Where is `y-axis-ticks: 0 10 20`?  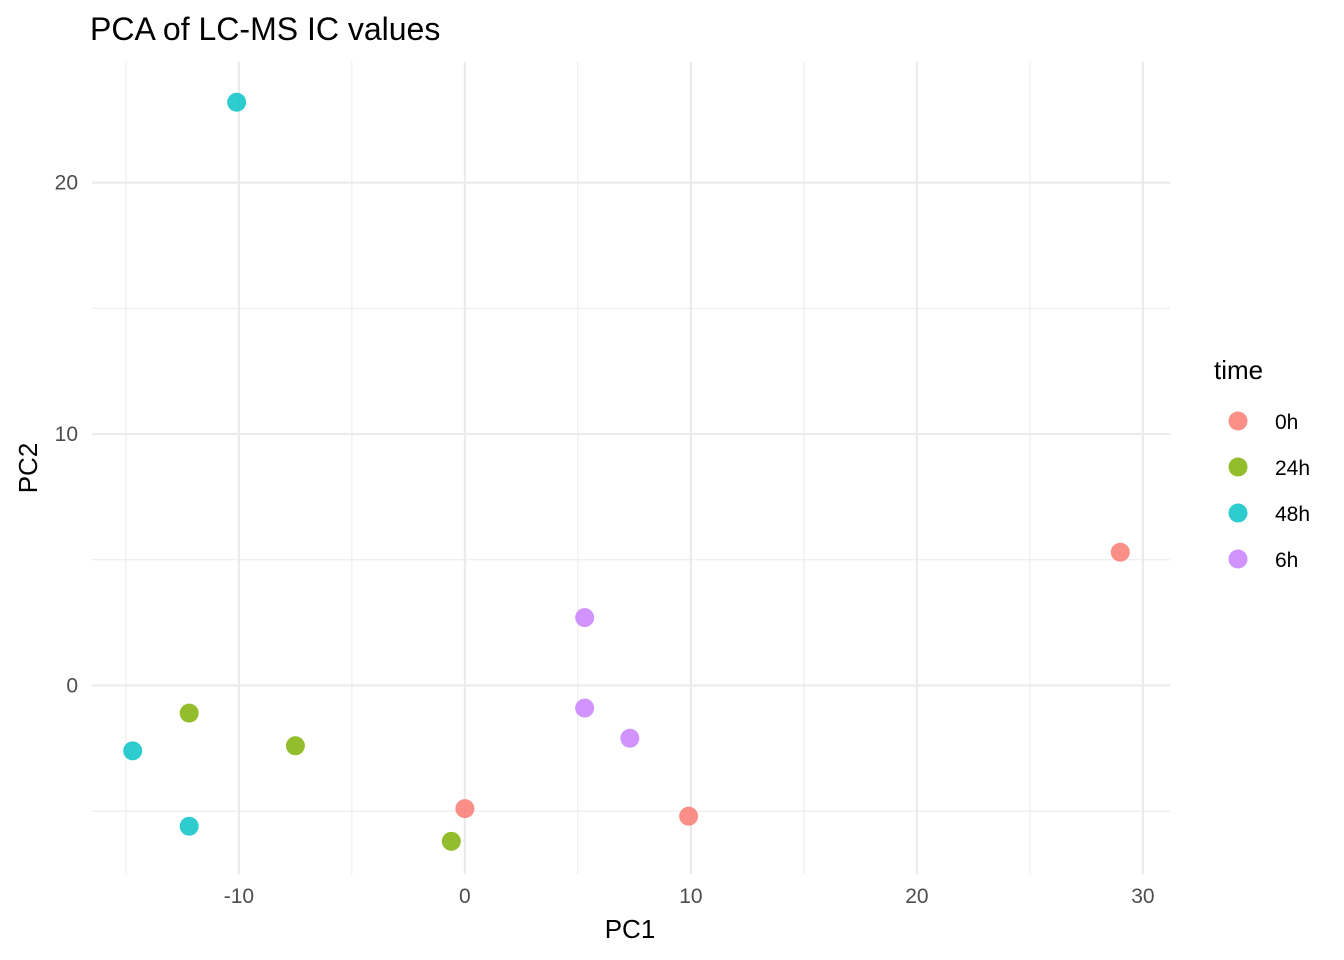
y-axis-ticks: 0 10 20 is located at coordinates (66, 435).